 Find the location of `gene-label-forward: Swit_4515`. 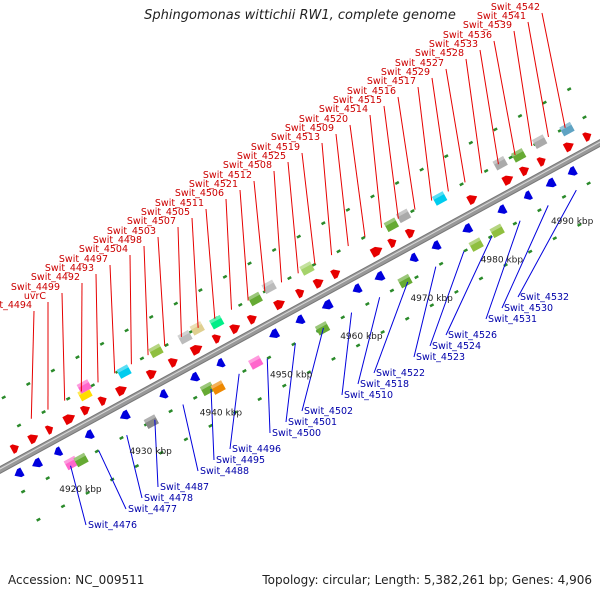

gene-label-forward: Swit_4515 is located at coordinates (357, 100).